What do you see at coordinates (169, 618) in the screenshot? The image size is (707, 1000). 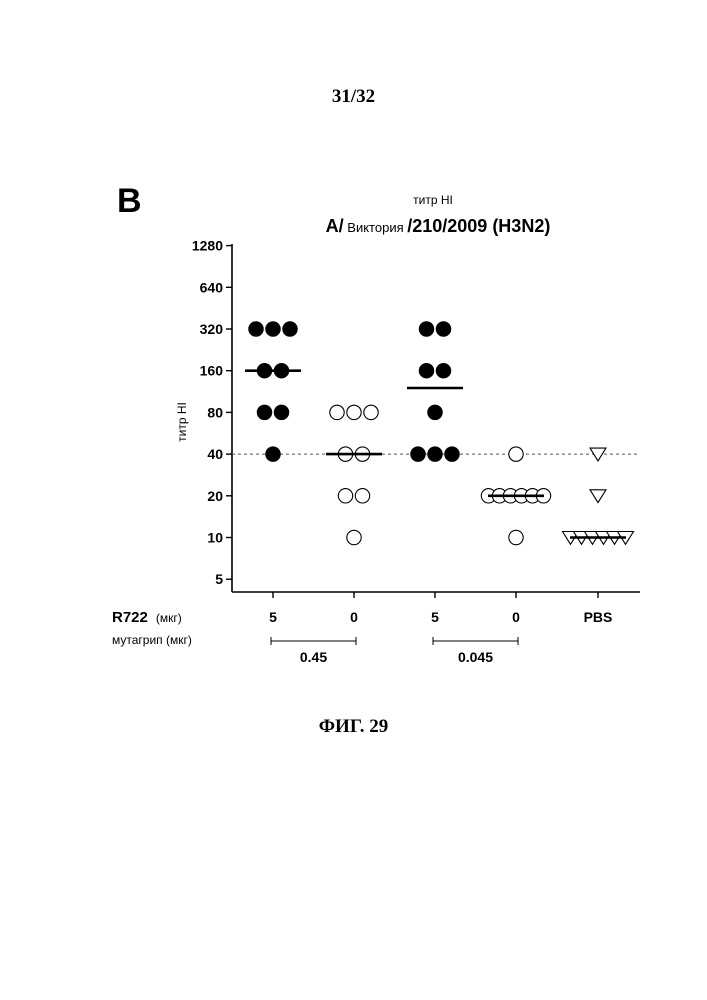 I see `r722-unit: (мкг)` at bounding box center [169, 618].